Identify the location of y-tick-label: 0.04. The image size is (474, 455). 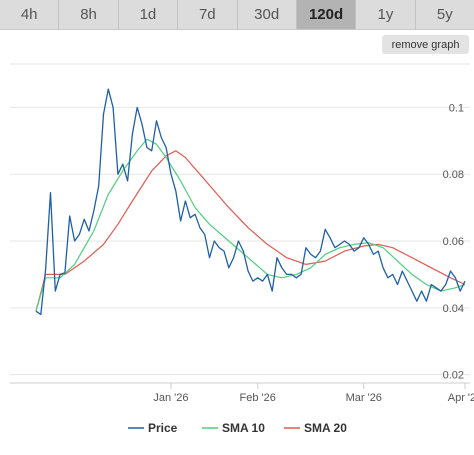
(453, 309).